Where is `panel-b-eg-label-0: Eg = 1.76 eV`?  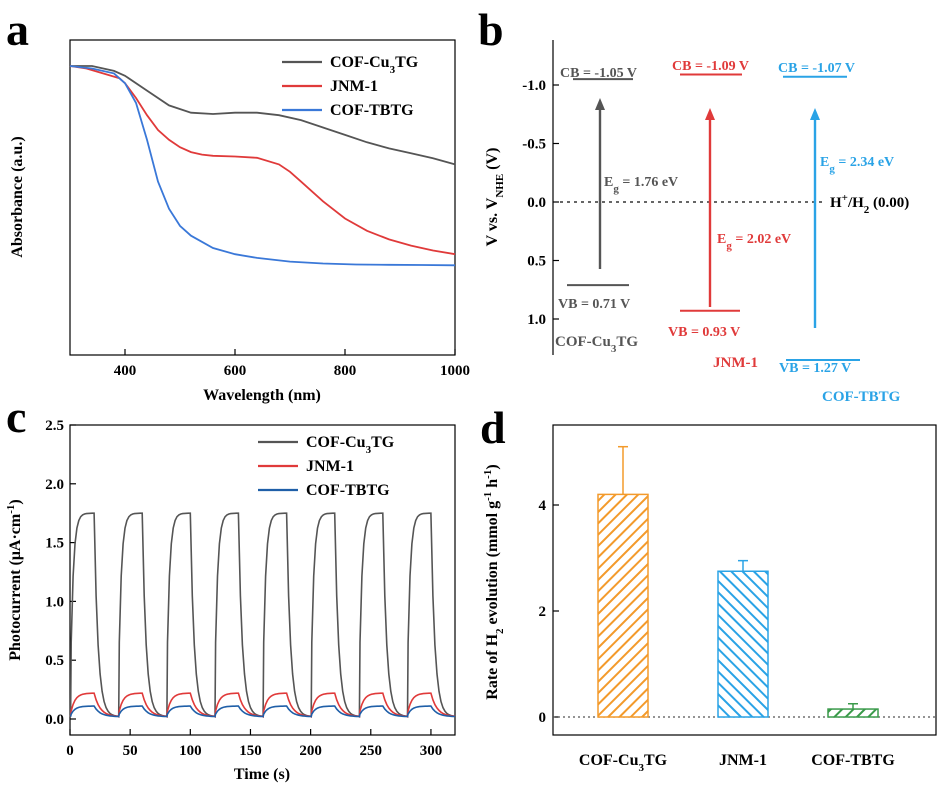
panel-b-eg-label-0: Eg = 1.76 eV is located at coordinates (641, 185).